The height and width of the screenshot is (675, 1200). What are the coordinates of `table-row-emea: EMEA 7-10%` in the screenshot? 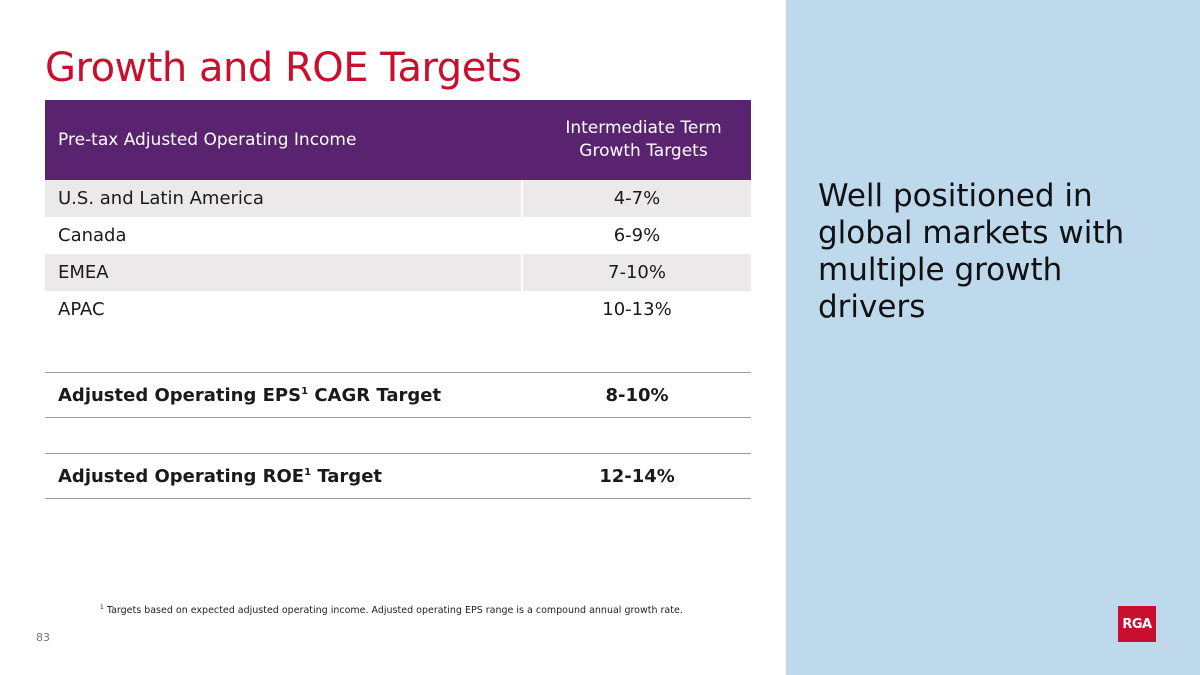 It's located at (398, 272).